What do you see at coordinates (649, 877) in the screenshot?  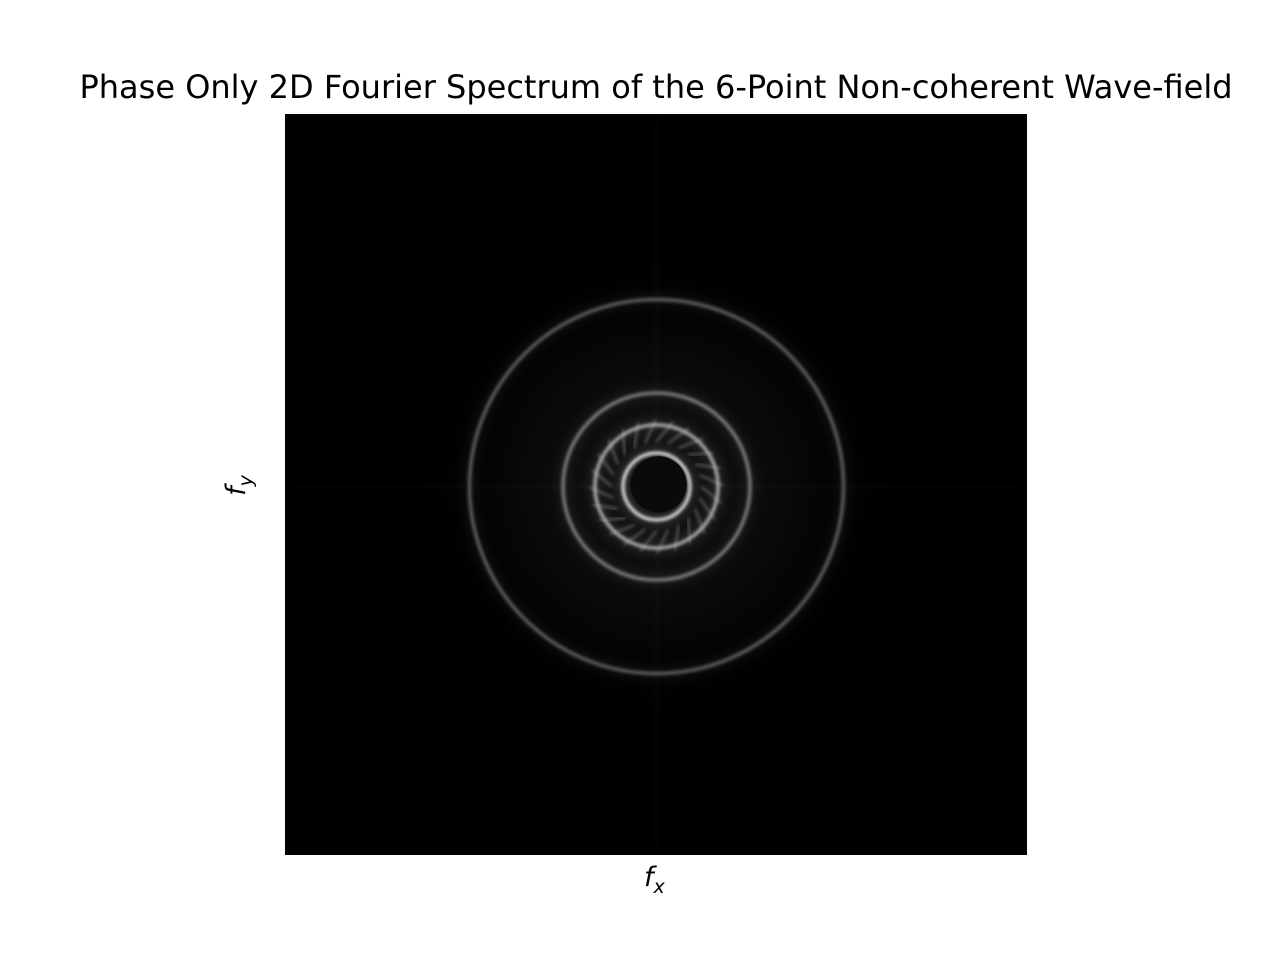 I see `x-axis-label-main: f` at bounding box center [649, 877].